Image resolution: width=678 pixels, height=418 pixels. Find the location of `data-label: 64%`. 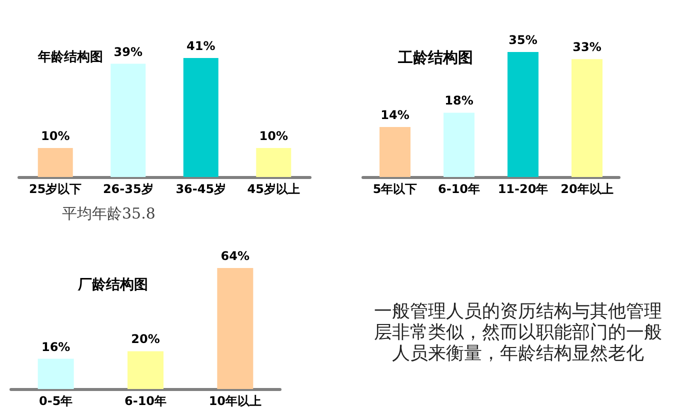

data-label: 64% is located at coordinates (235, 256).